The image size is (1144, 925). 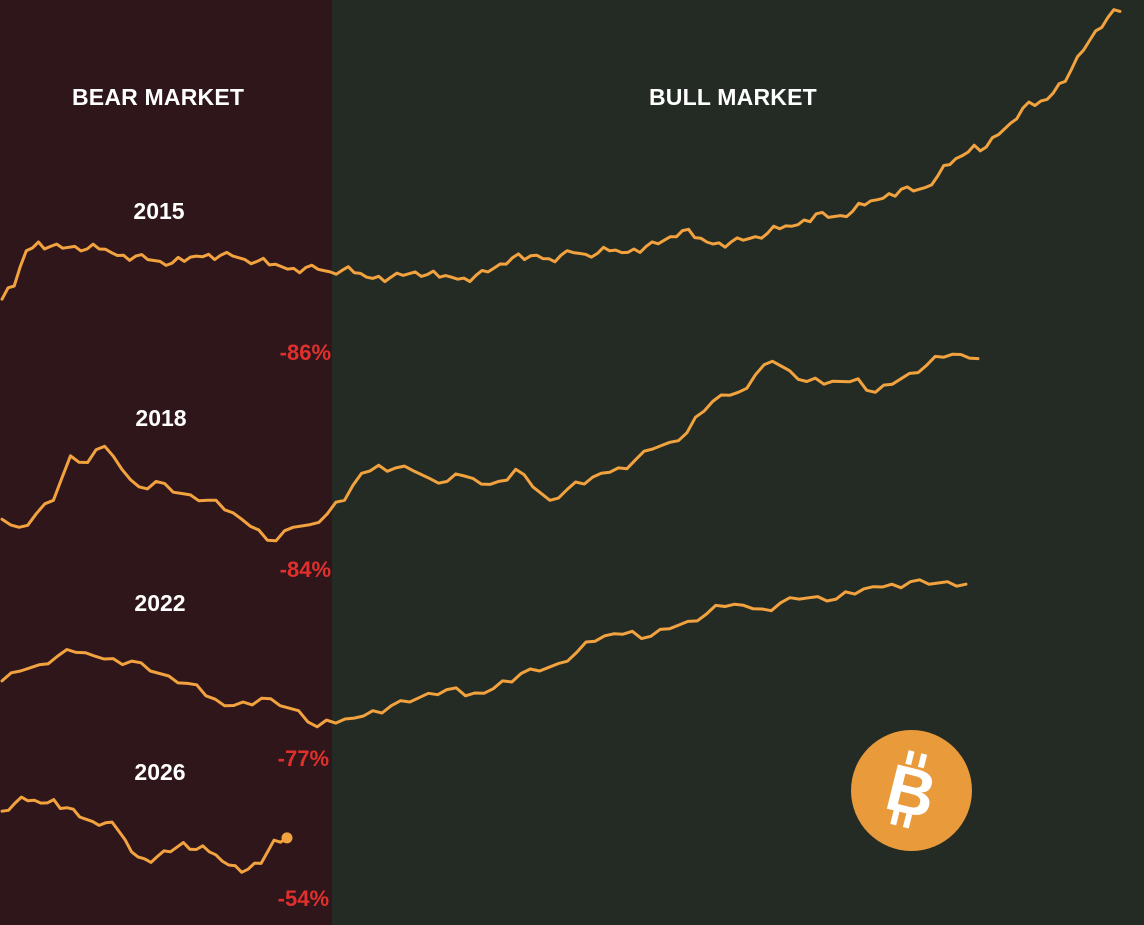 What do you see at coordinates (303, 758) in the screenshot?
I see `drawdown-label-2022: -77%` at bounding box center [303, 758].